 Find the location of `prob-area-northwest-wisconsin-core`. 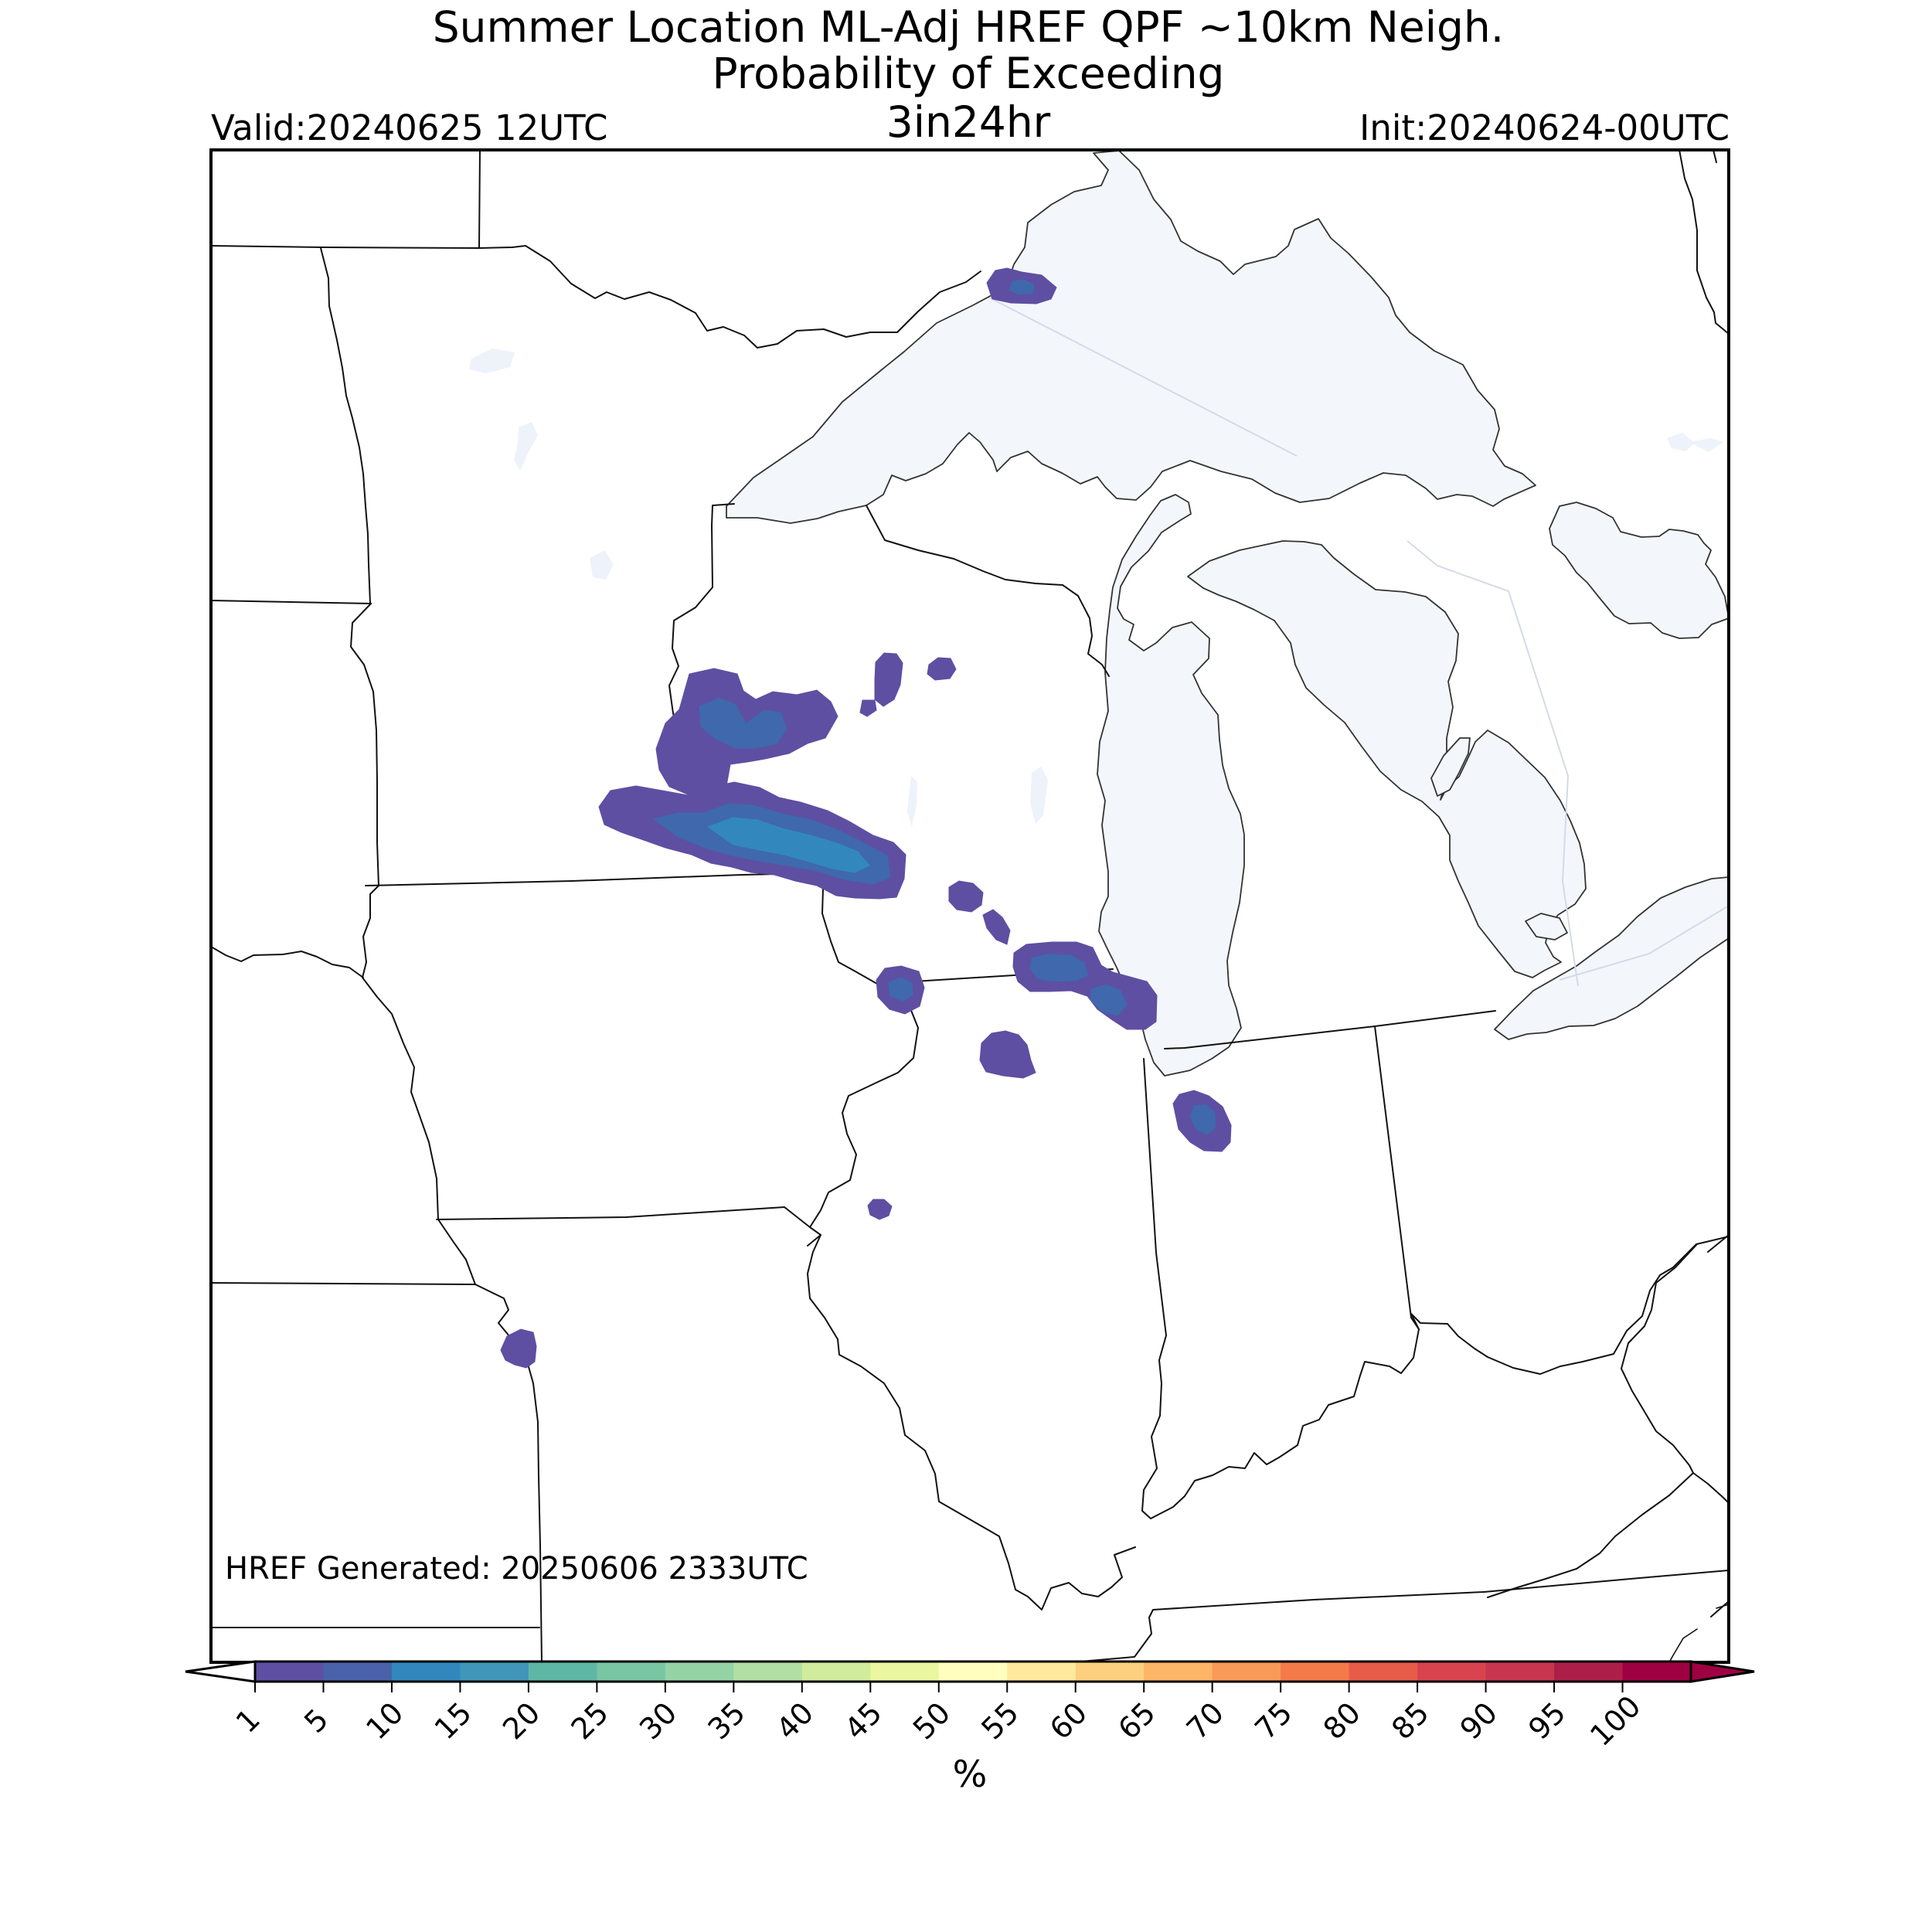

prob-area-northwest-wisconsin-core is located at coordinates (743, 723).